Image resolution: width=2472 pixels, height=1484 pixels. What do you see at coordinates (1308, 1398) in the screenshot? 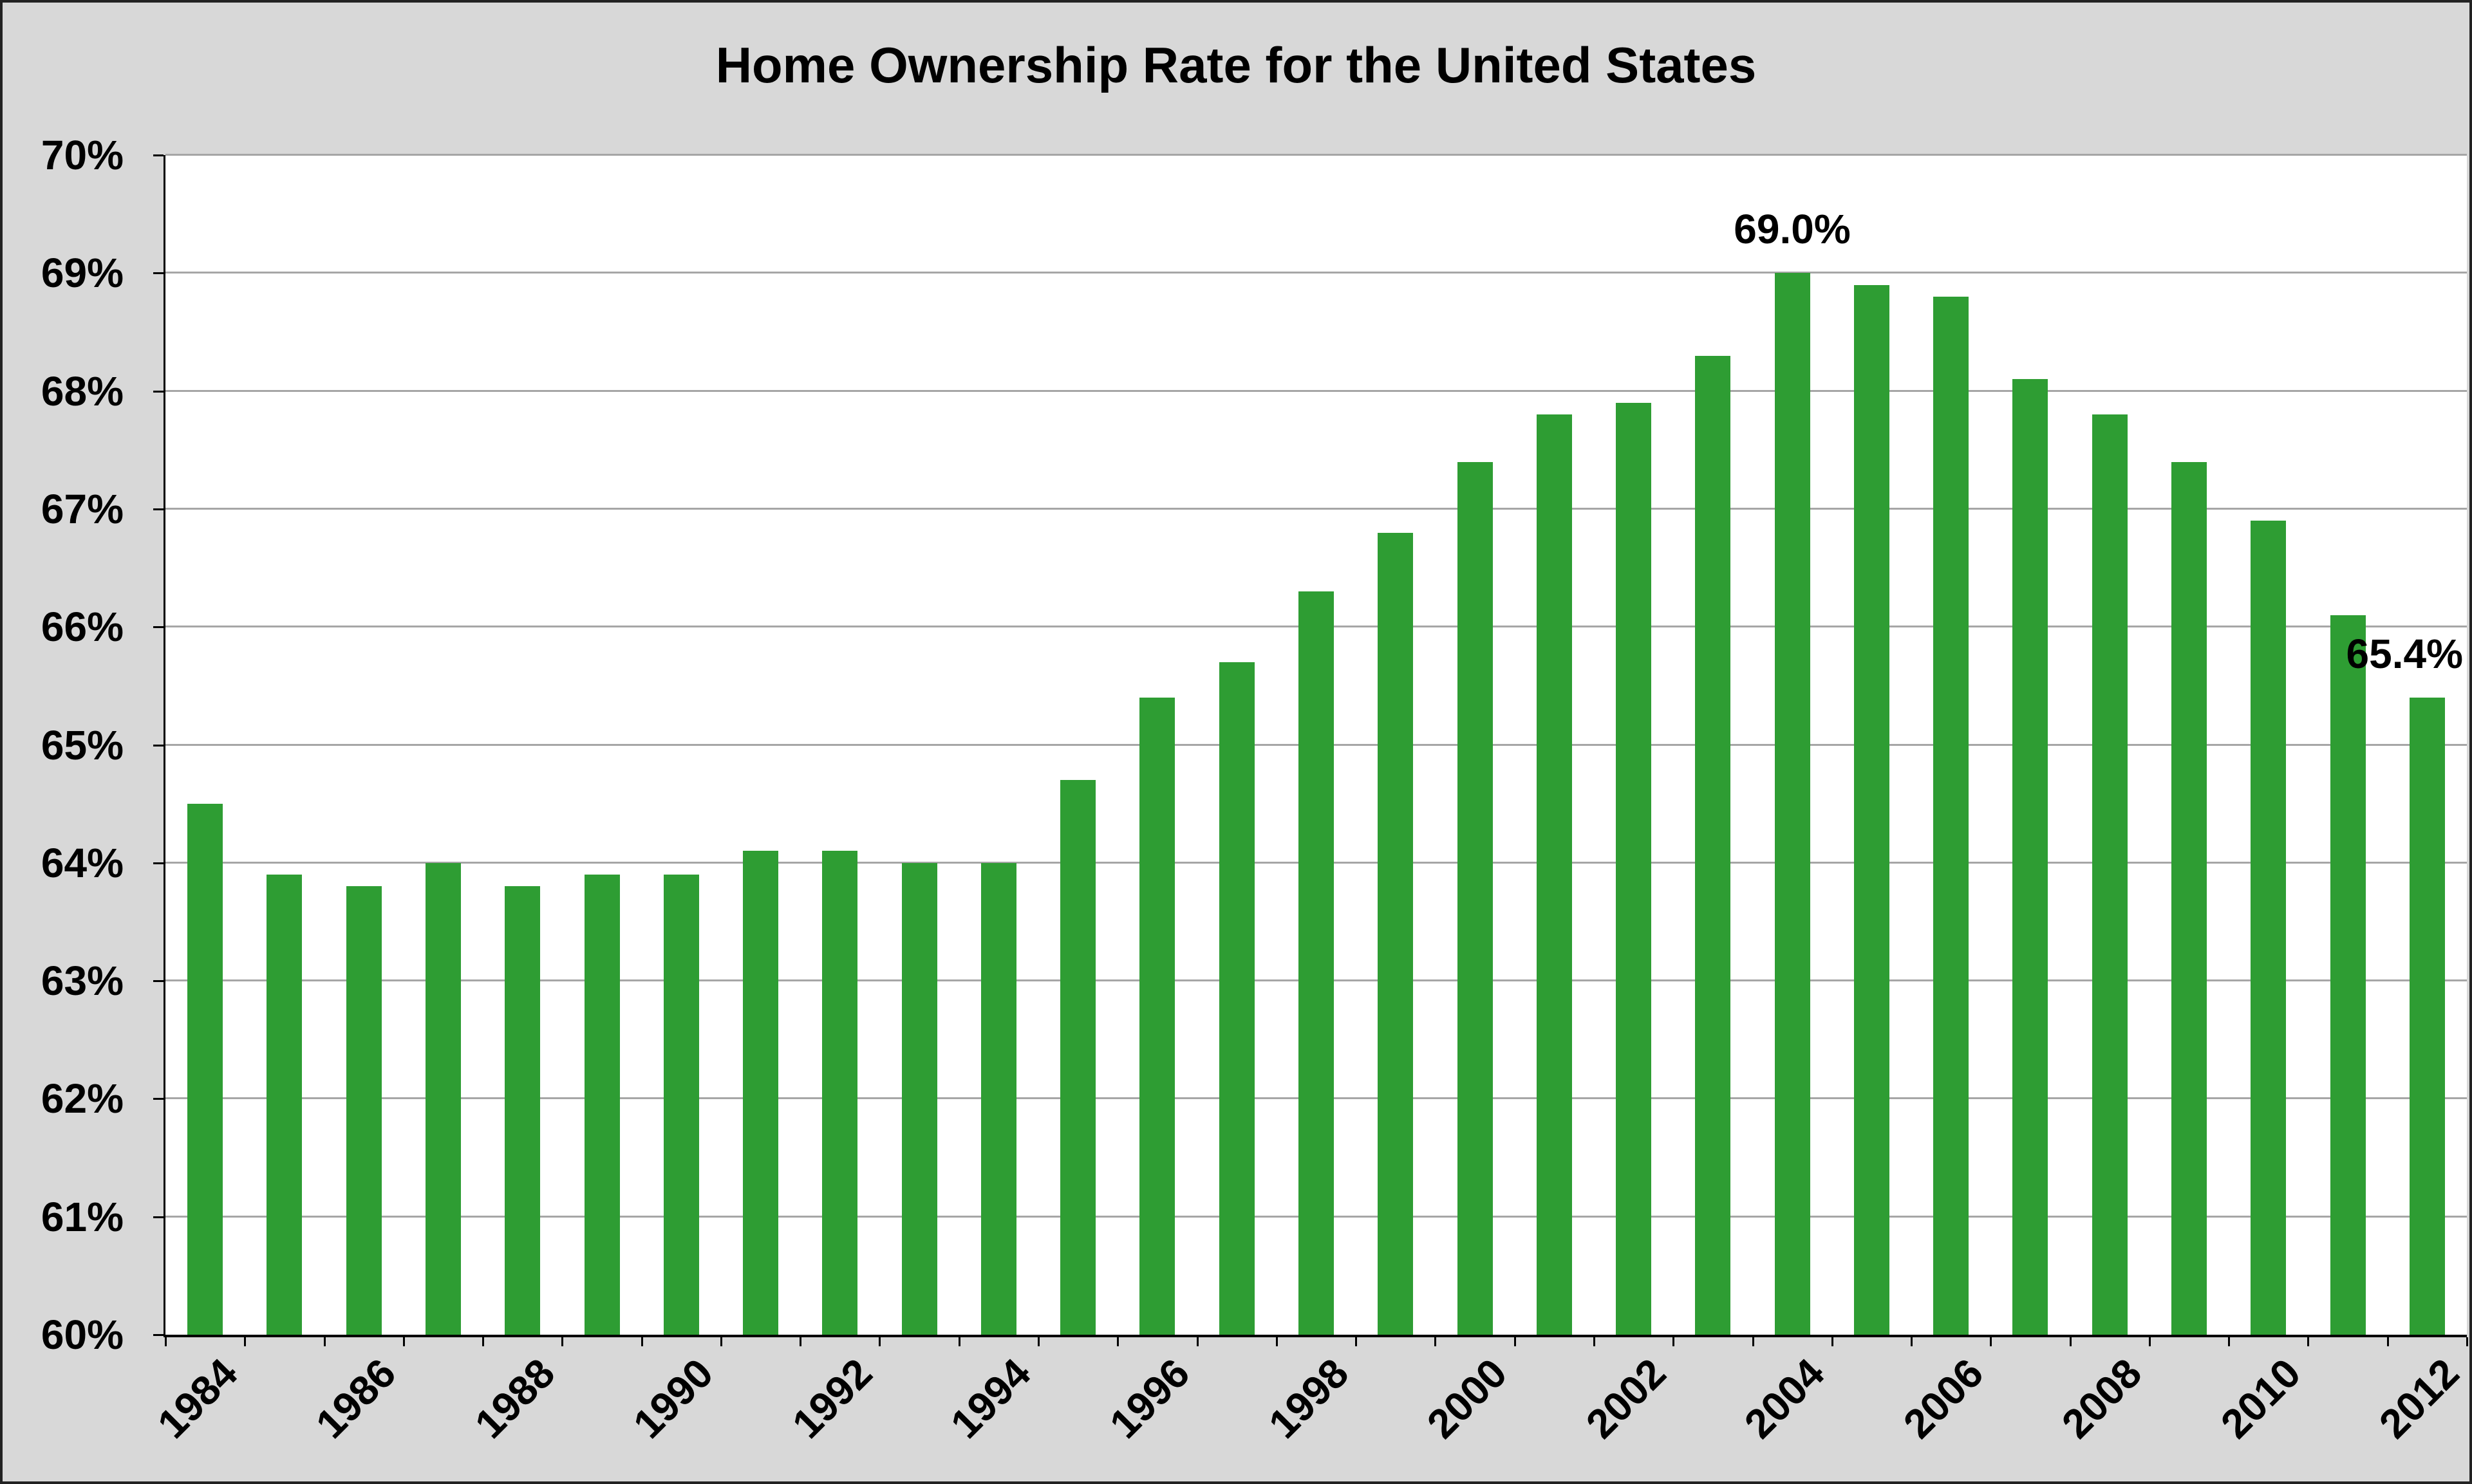
I see `x-tick-label: 1998` at bounding box center [1308, 1398].